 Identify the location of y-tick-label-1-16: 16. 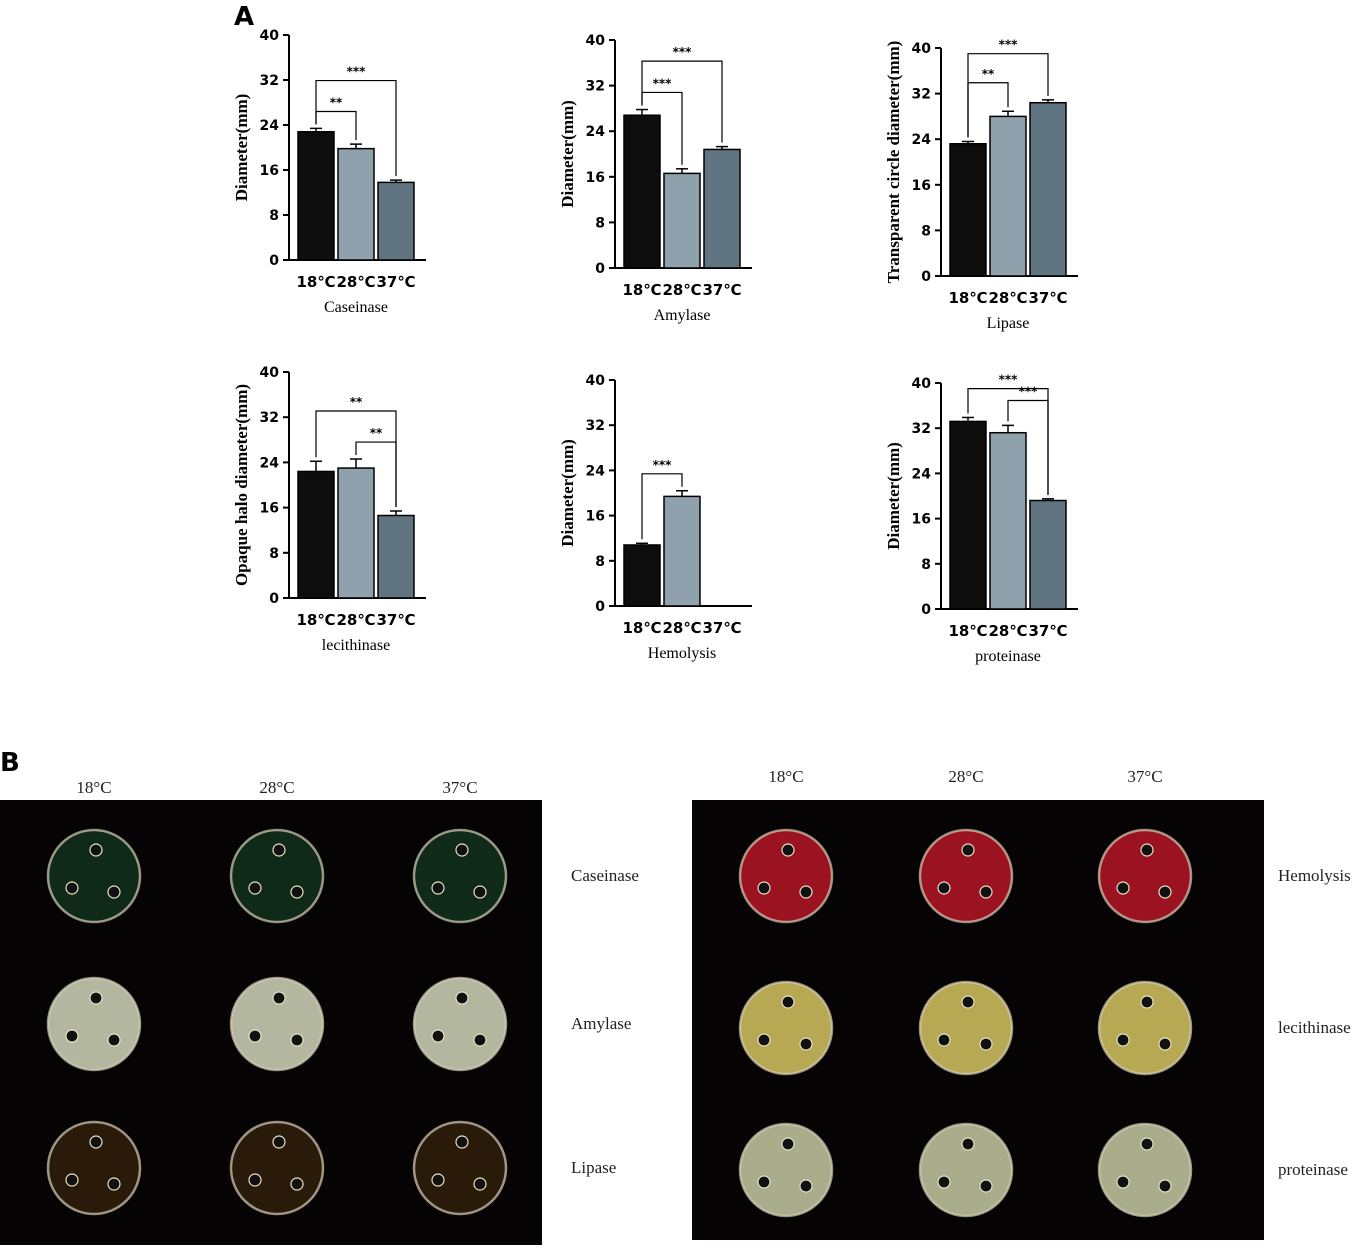
(595, 178).